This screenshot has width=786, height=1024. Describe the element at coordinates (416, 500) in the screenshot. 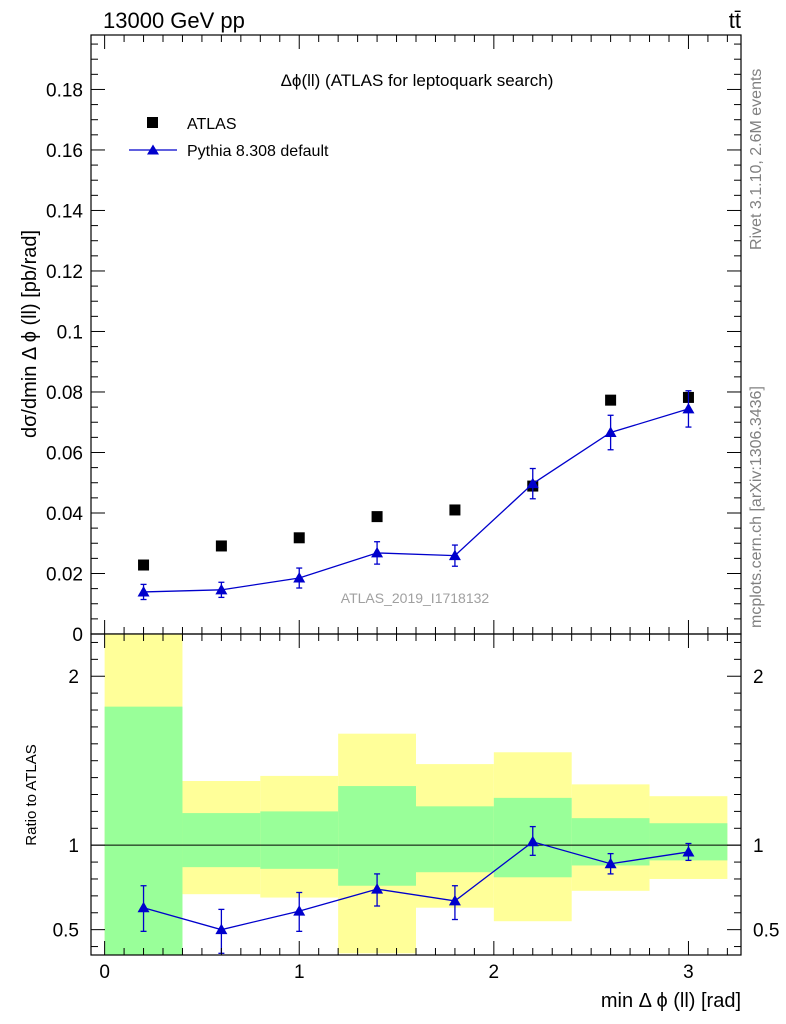

I see `pythia-line` at that location.